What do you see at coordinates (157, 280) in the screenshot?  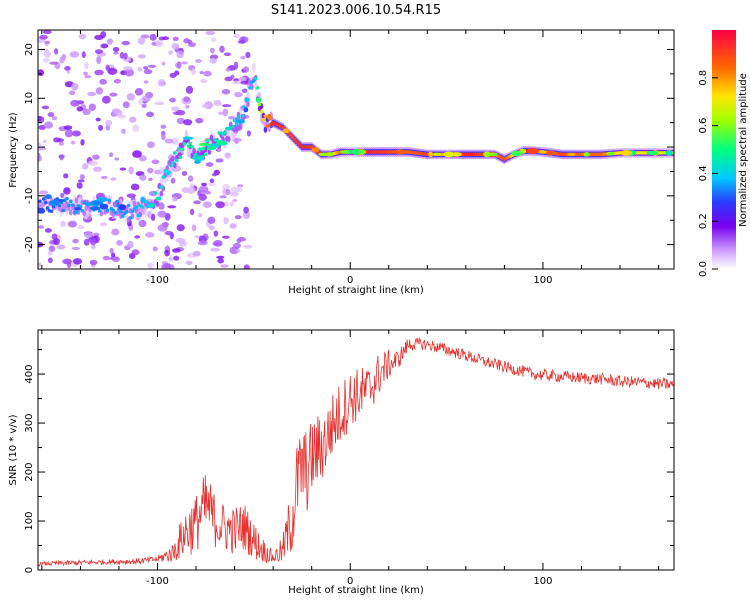 I see `x-tick-label: -100` at bounding box center [157, 280].